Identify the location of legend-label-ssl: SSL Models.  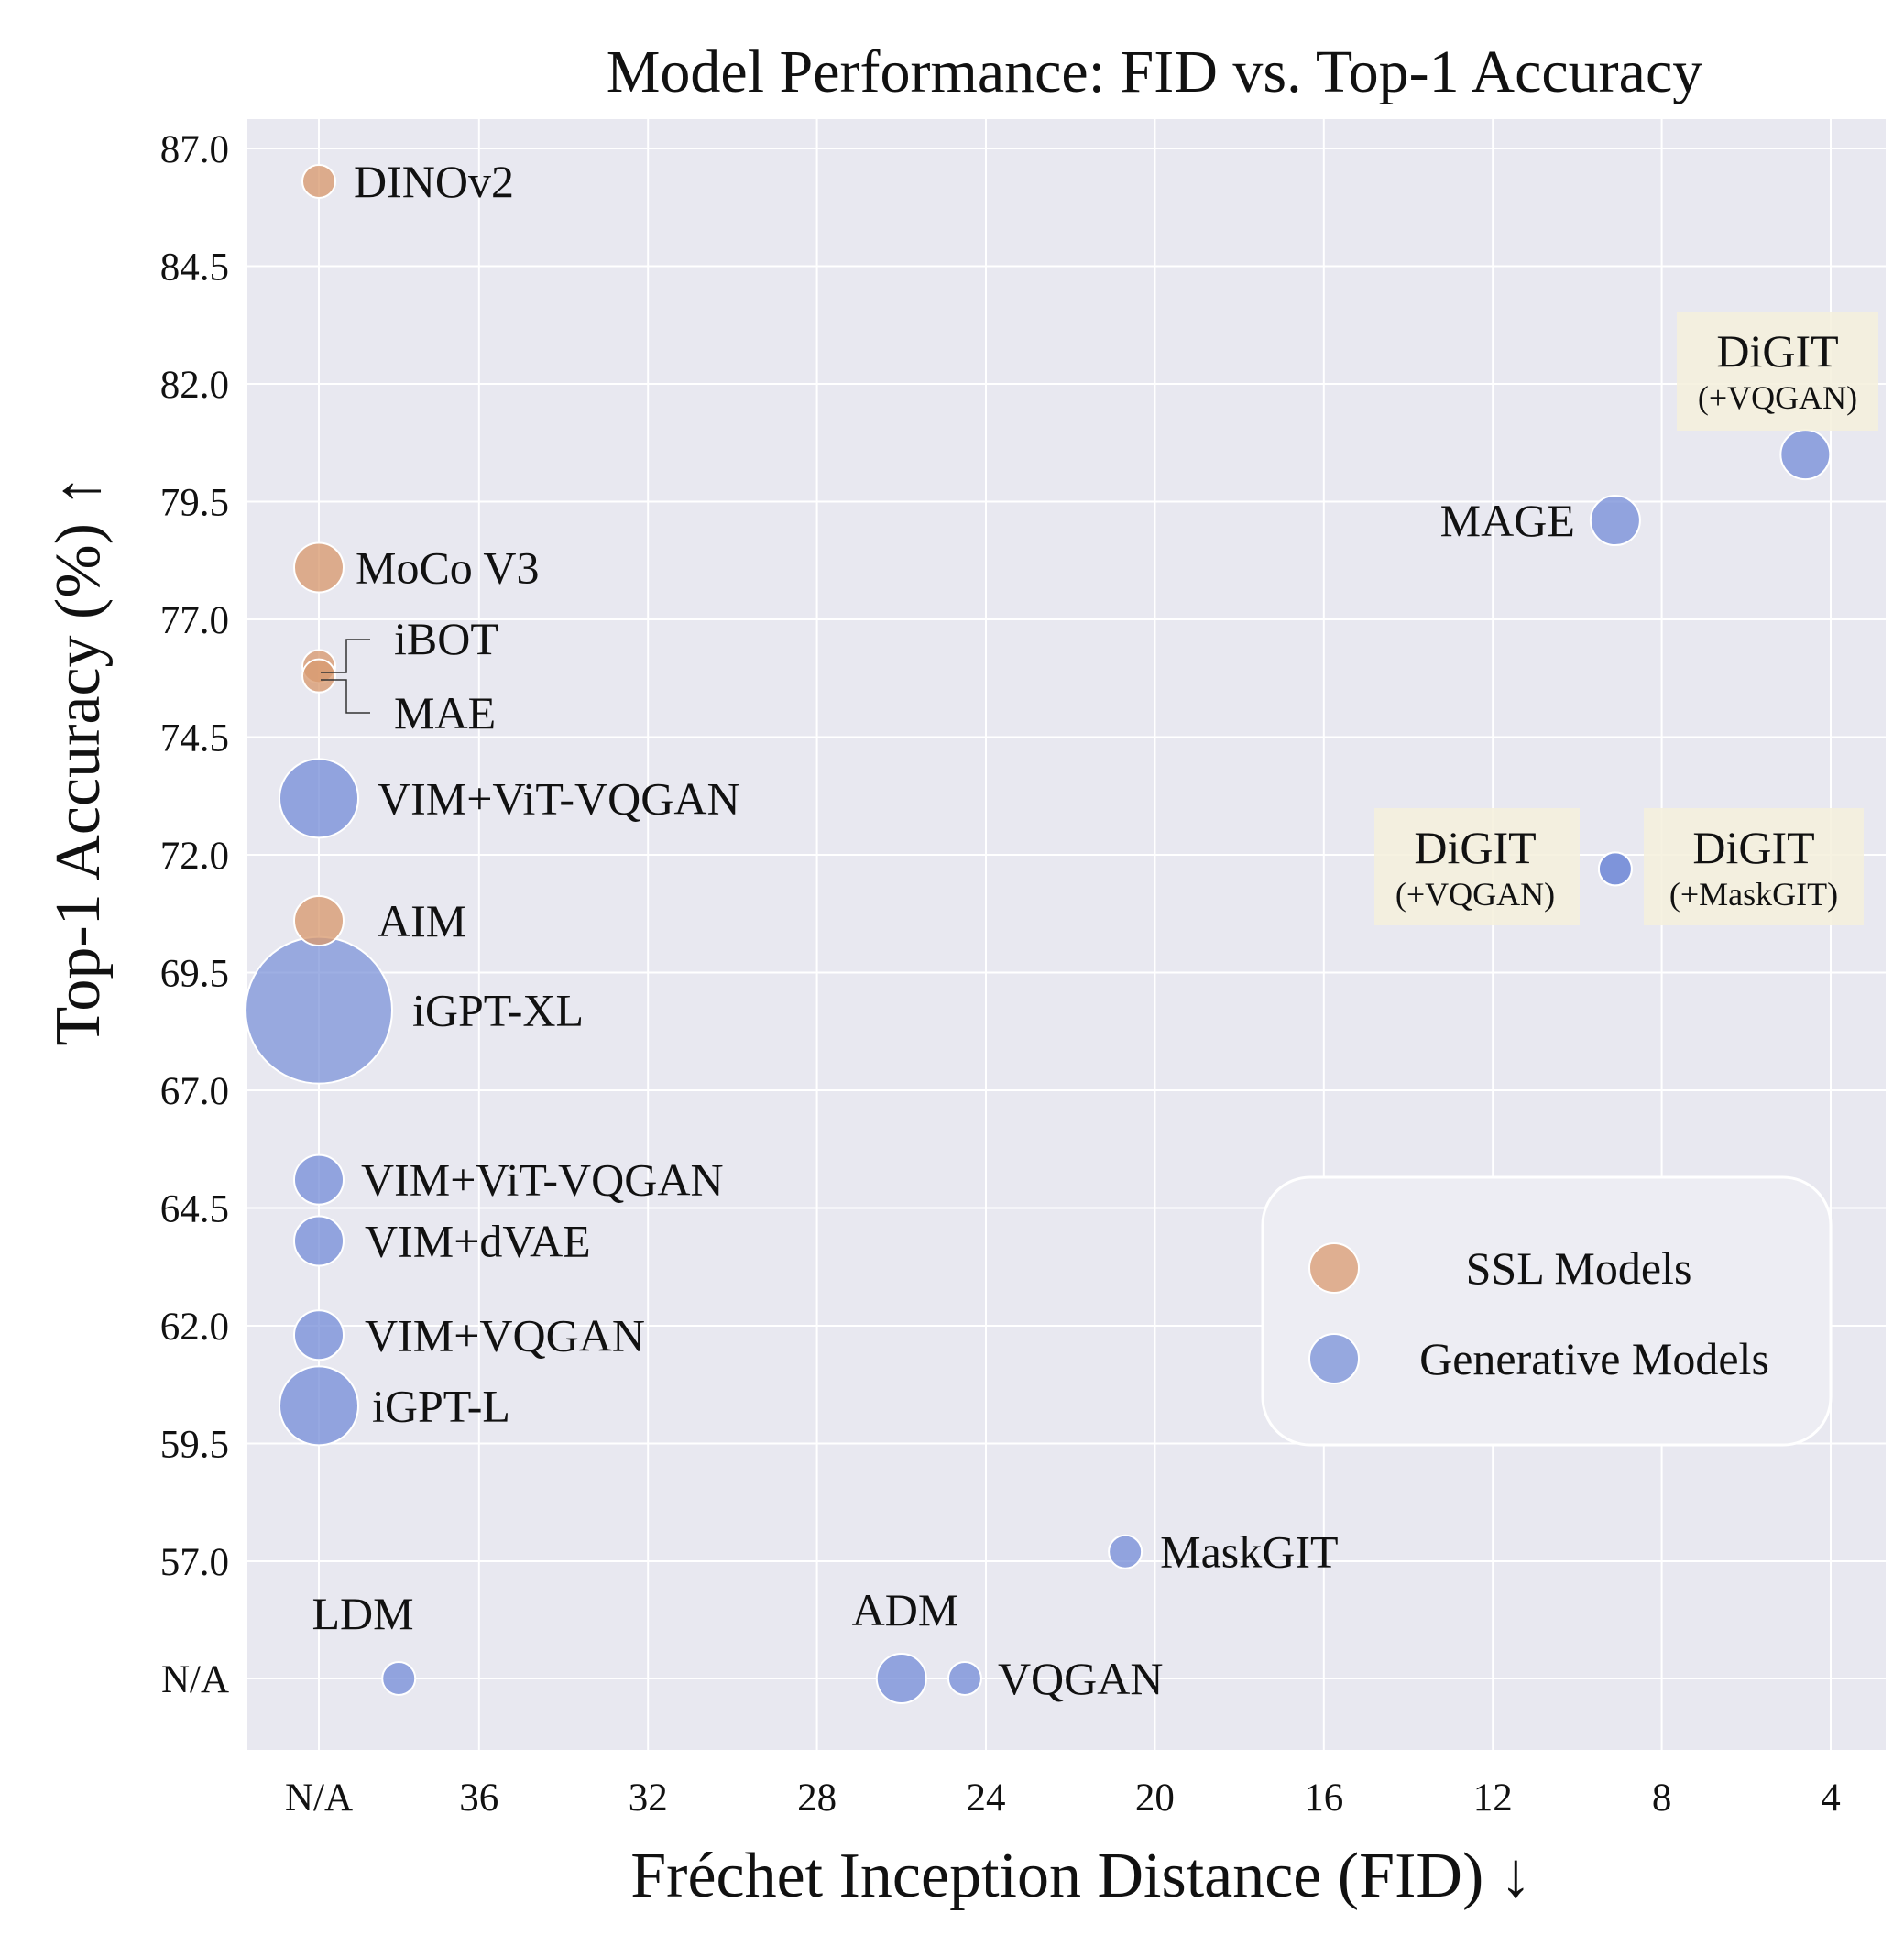
(1579, 1268).